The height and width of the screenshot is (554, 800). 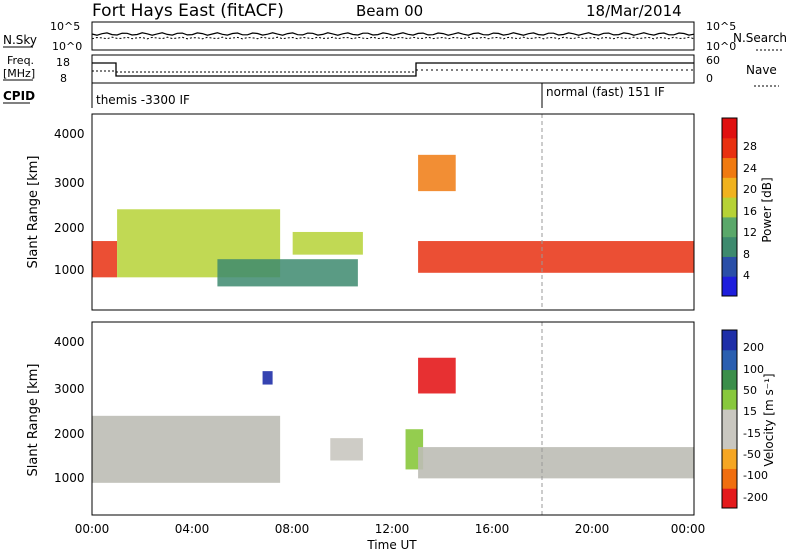 I want to click on cpid-mode-normal: normal (fast) 151 IF, so click(x=605, y=92).